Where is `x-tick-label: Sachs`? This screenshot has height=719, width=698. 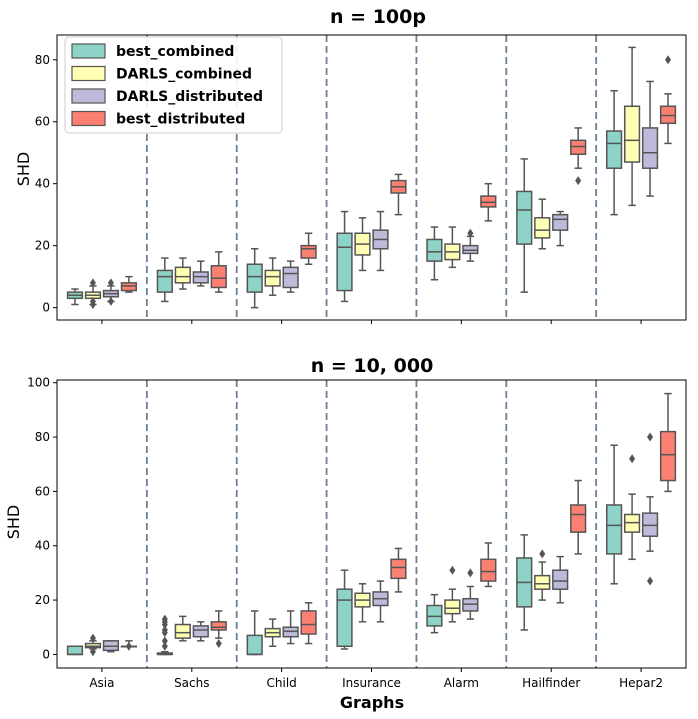
x-tick-label: Sachs is located at coordinates (191, 683).